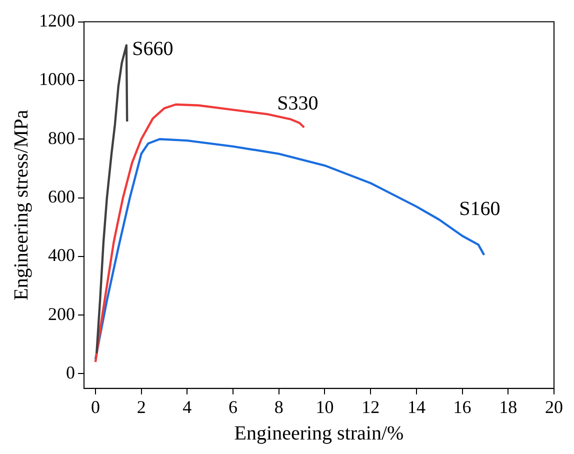  I want to click on x-tick-label: 20, so click(554, 406).